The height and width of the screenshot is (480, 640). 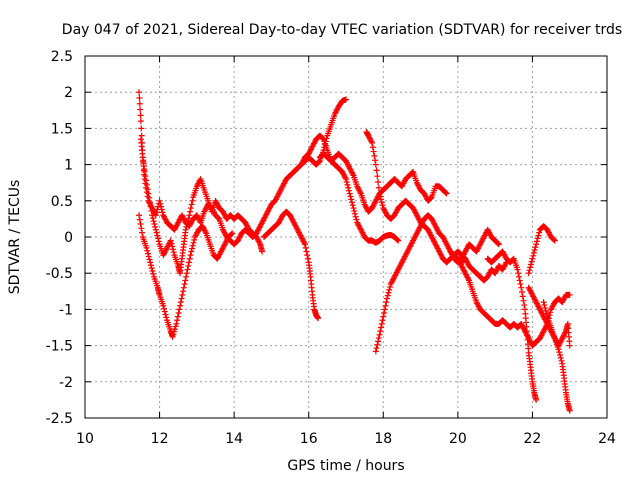 I want to click on y-tick-label: -1.5, so click(x=59, y=347).